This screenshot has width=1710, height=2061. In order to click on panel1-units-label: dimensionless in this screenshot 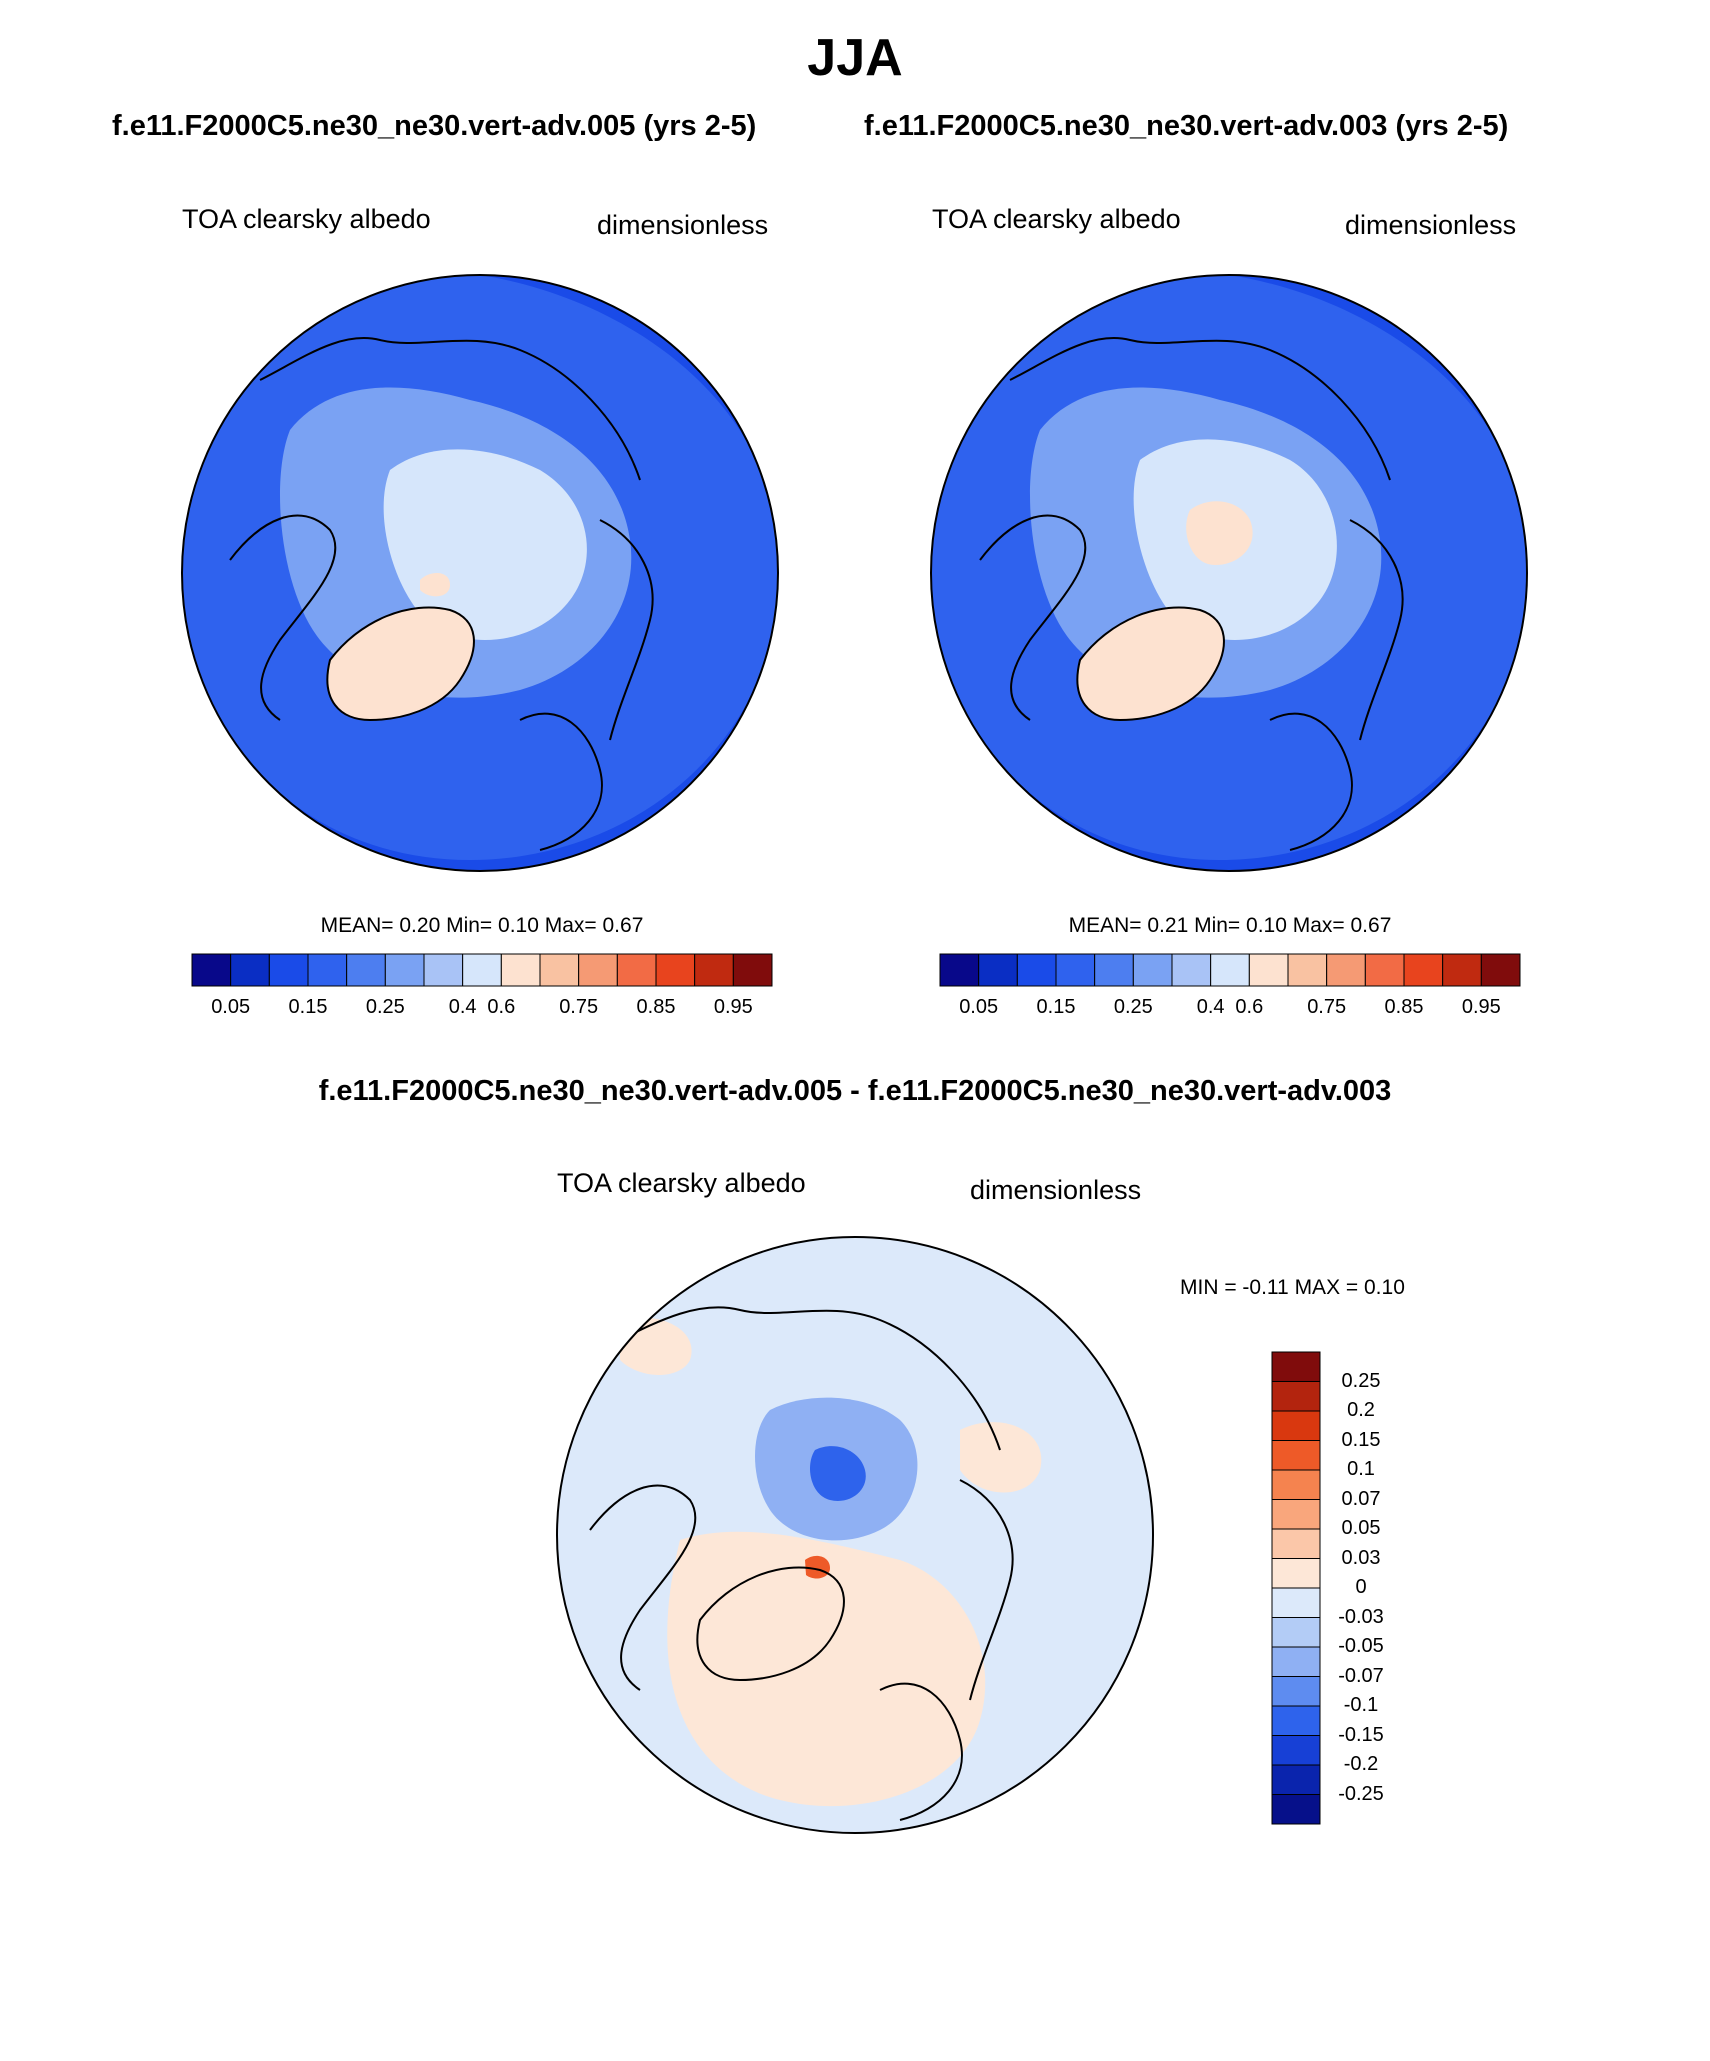, I will do `click(683, 225)`.